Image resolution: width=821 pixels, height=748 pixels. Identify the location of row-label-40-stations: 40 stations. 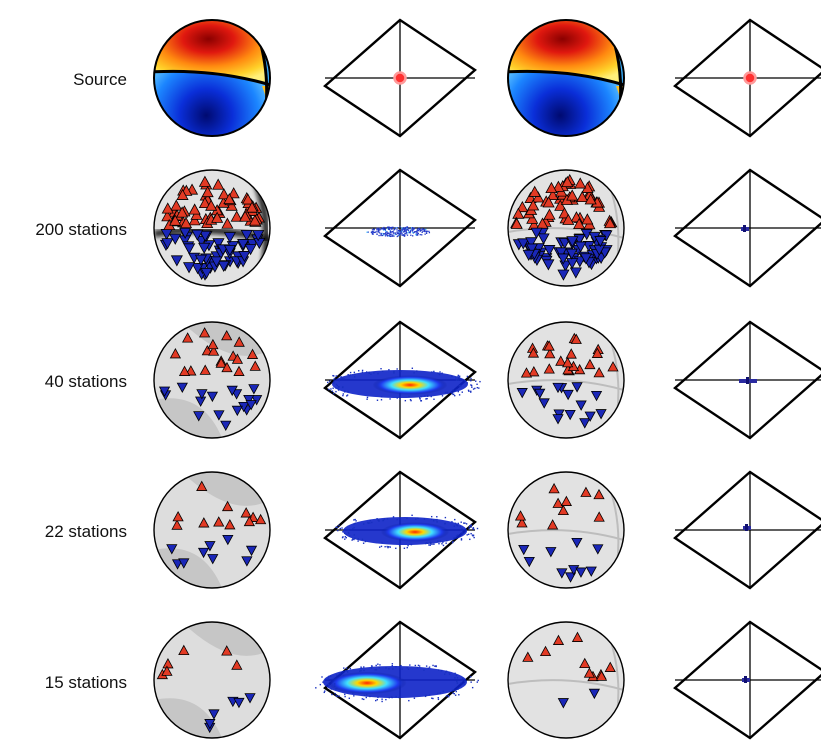
(85, 381).